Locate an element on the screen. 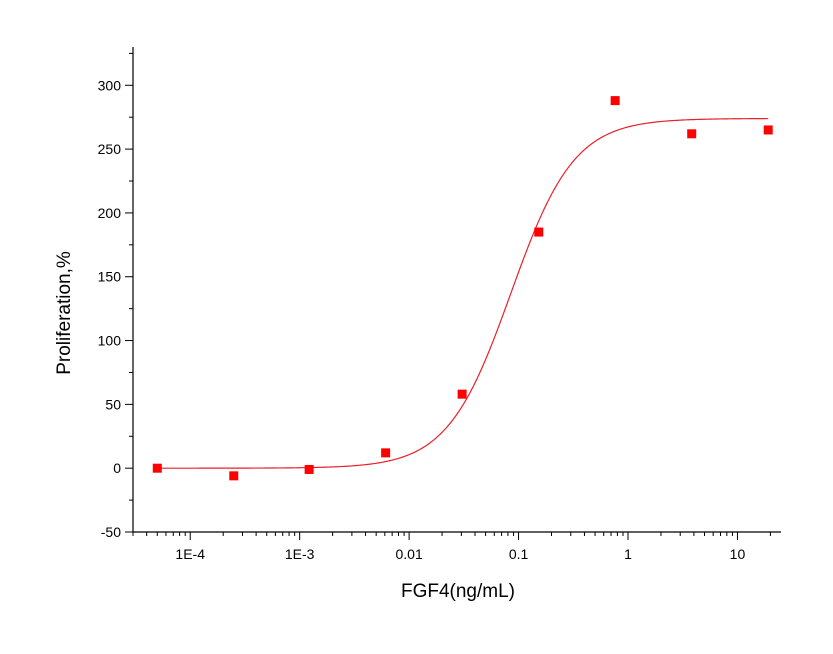 This screenshot has width=833, height=654. y-tick-label: 100 is located at coordinates (110, 341).